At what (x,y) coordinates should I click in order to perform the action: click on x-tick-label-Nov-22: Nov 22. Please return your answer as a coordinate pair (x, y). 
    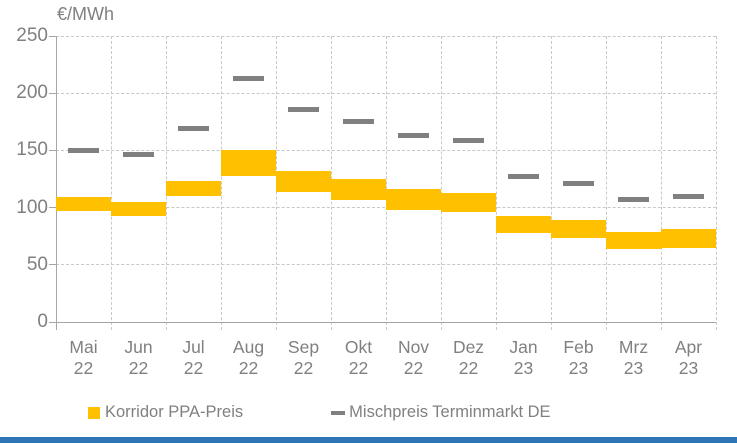
    Looking at the image, I should click on (413, 357).